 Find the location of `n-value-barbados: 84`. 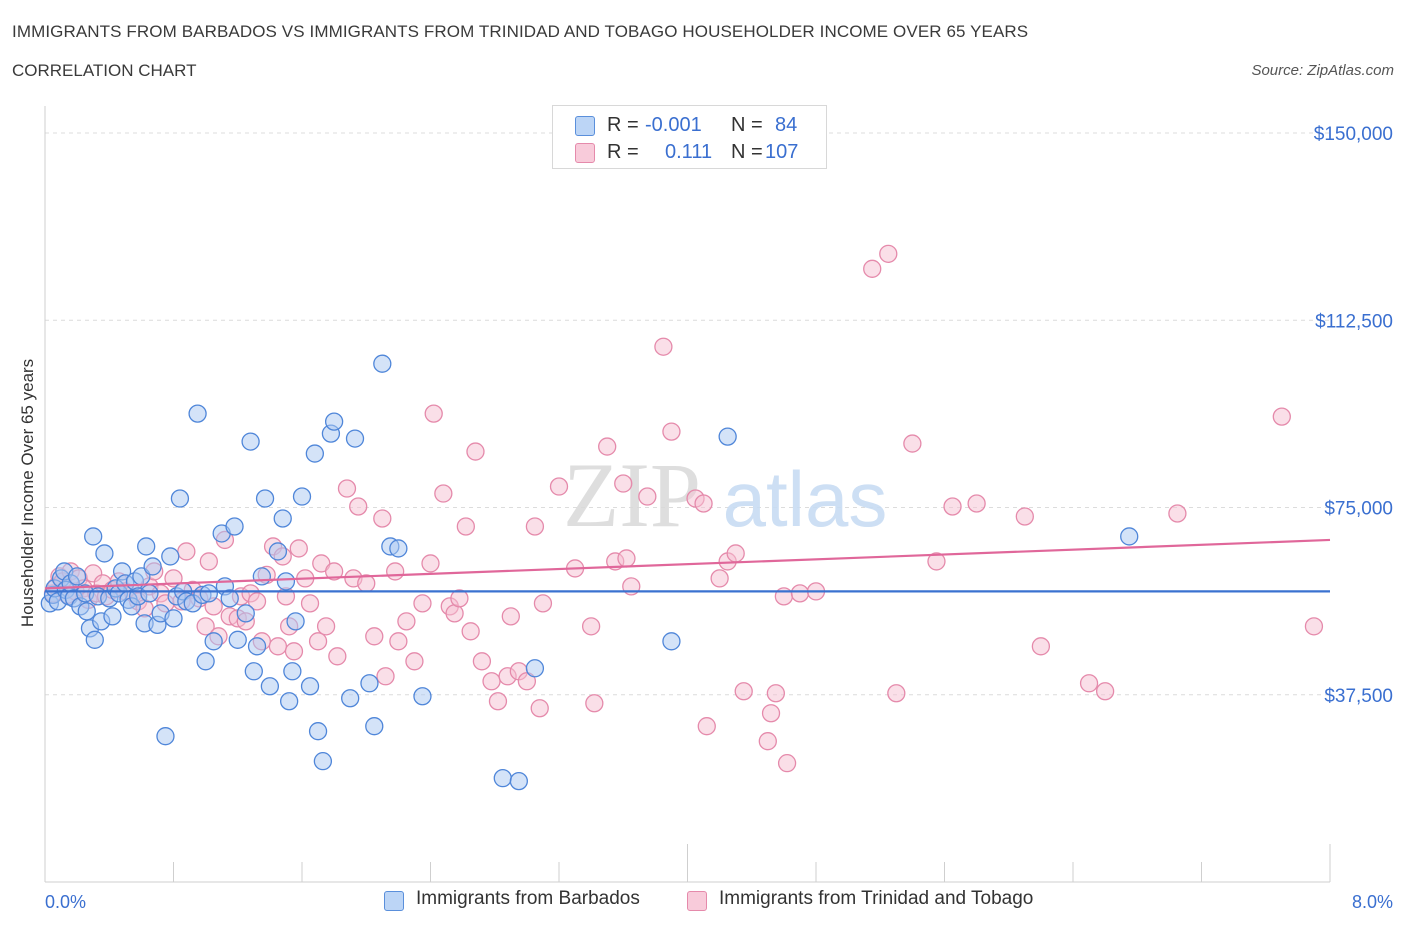

n-value-barbados: 84 is located at coordinates (786, 125).